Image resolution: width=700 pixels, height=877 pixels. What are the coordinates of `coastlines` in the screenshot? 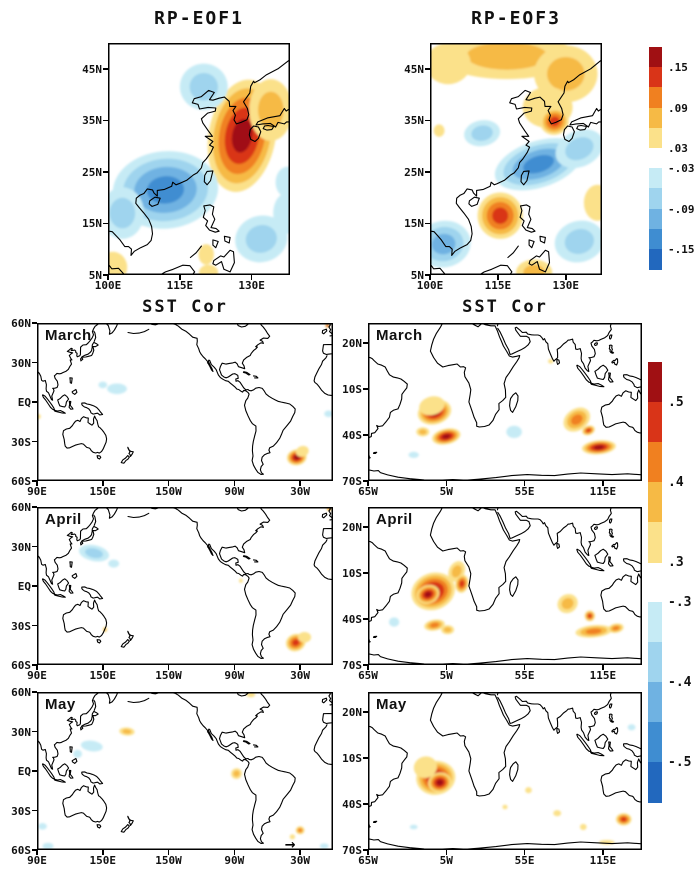 It's located at (185, 399).